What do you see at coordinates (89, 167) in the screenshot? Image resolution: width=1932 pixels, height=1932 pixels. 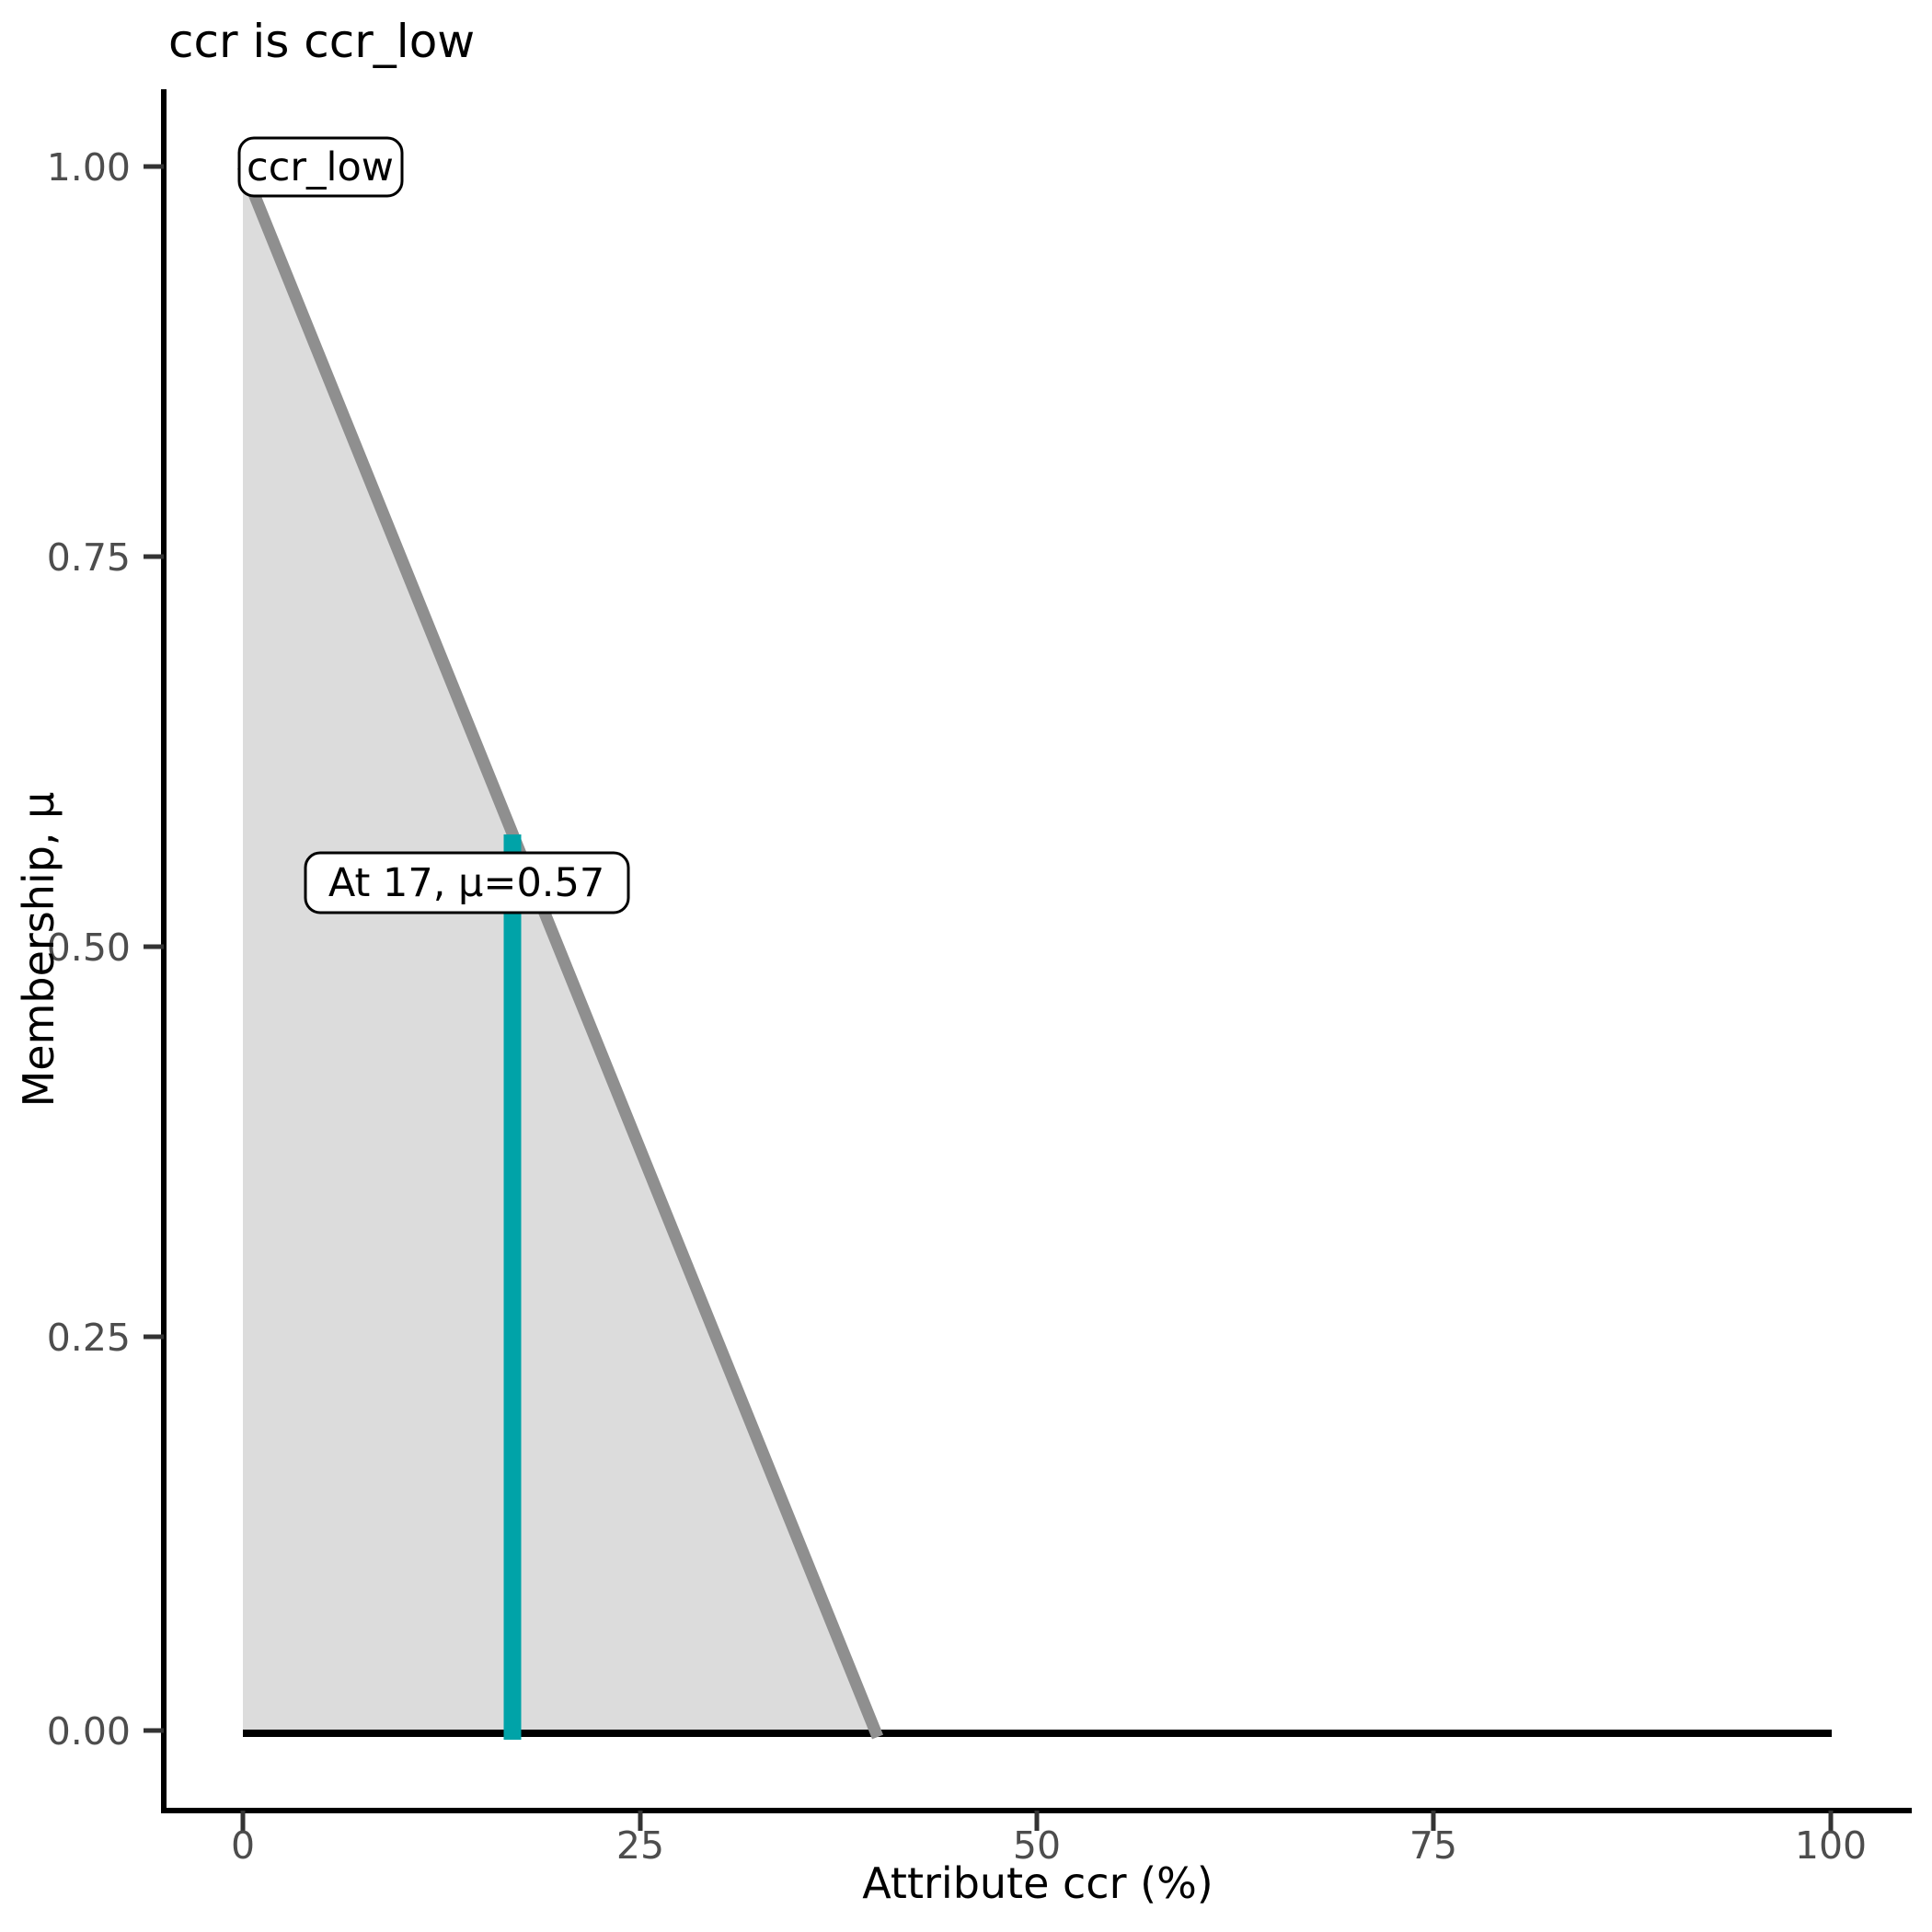 I see `y-tick-label-1.00: 1.00` at bounding box center [89, 167].